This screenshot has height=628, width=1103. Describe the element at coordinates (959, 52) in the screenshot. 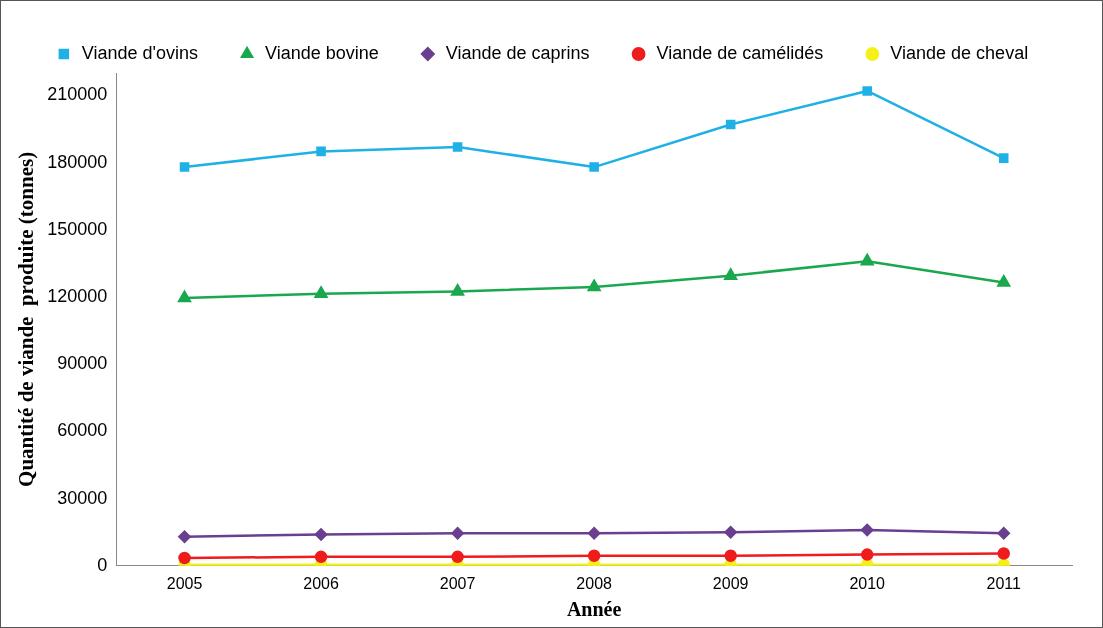

I see `legend-label: Viande de cheval` at that location.